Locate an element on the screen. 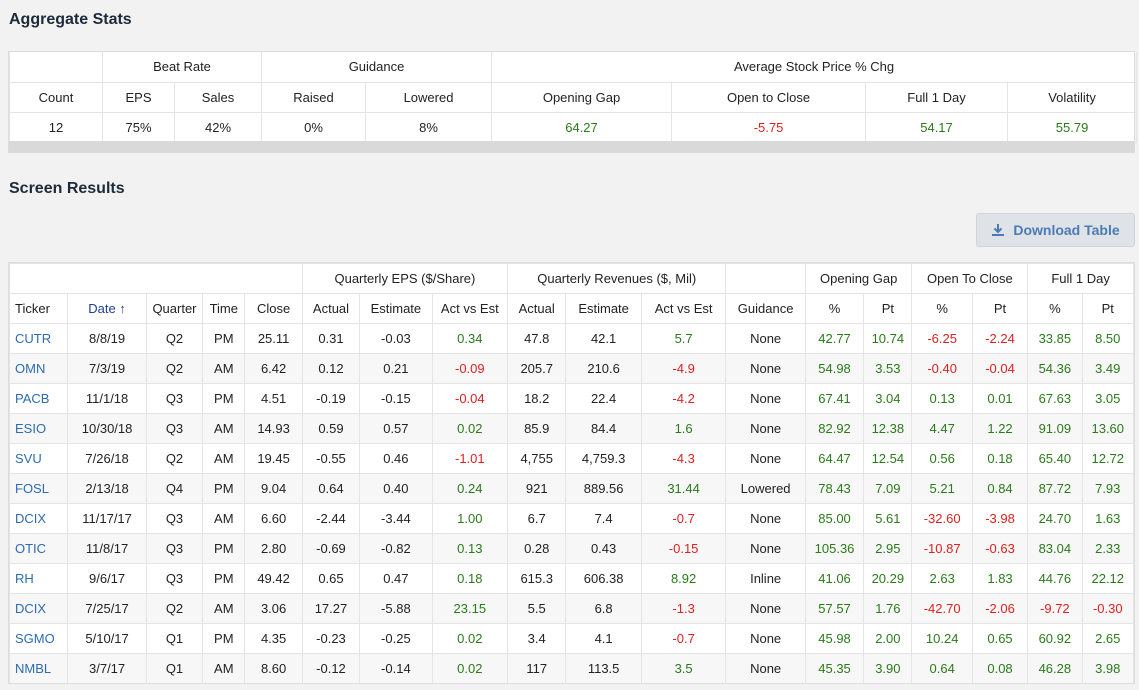 This screenshot has width=1139, height=690. full-pt-cell: 22.12 is located at coordinates (1107, 578).